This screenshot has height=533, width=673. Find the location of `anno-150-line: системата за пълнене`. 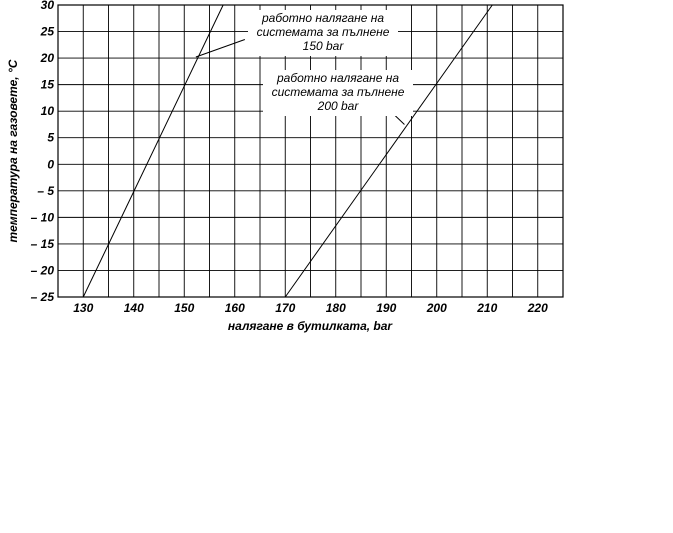

anno-150-line: системата за пълнене is located at coordinates (323, 32).